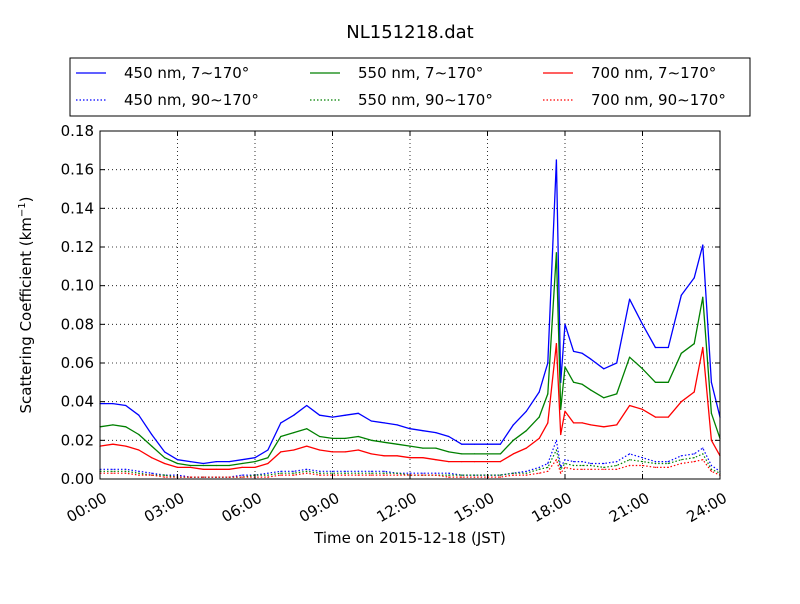 The height and width of the screenshot is (604, 800). Describe the element at coordinates (77, 324) in the screenshot. I see `y-tick-label: 0.08` at that location.